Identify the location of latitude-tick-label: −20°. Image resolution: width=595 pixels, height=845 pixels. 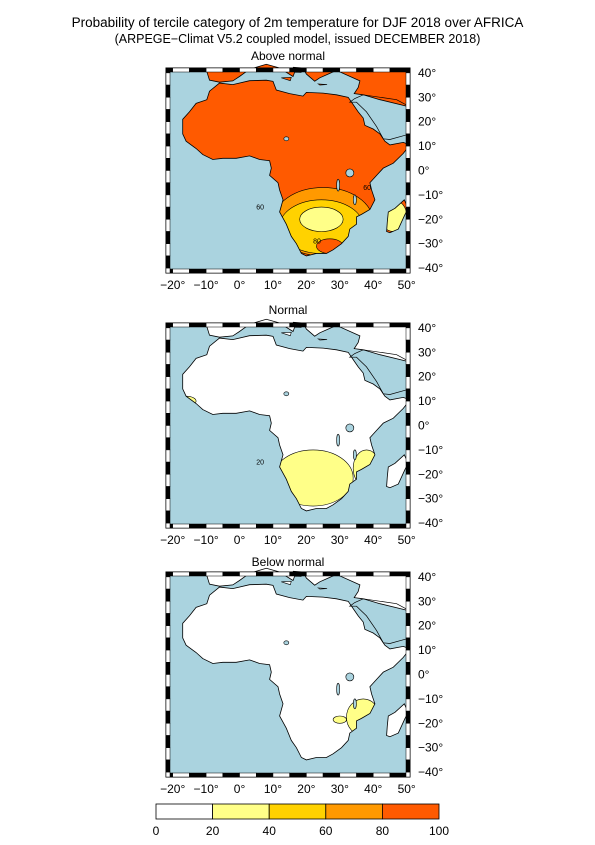
(430, 474).